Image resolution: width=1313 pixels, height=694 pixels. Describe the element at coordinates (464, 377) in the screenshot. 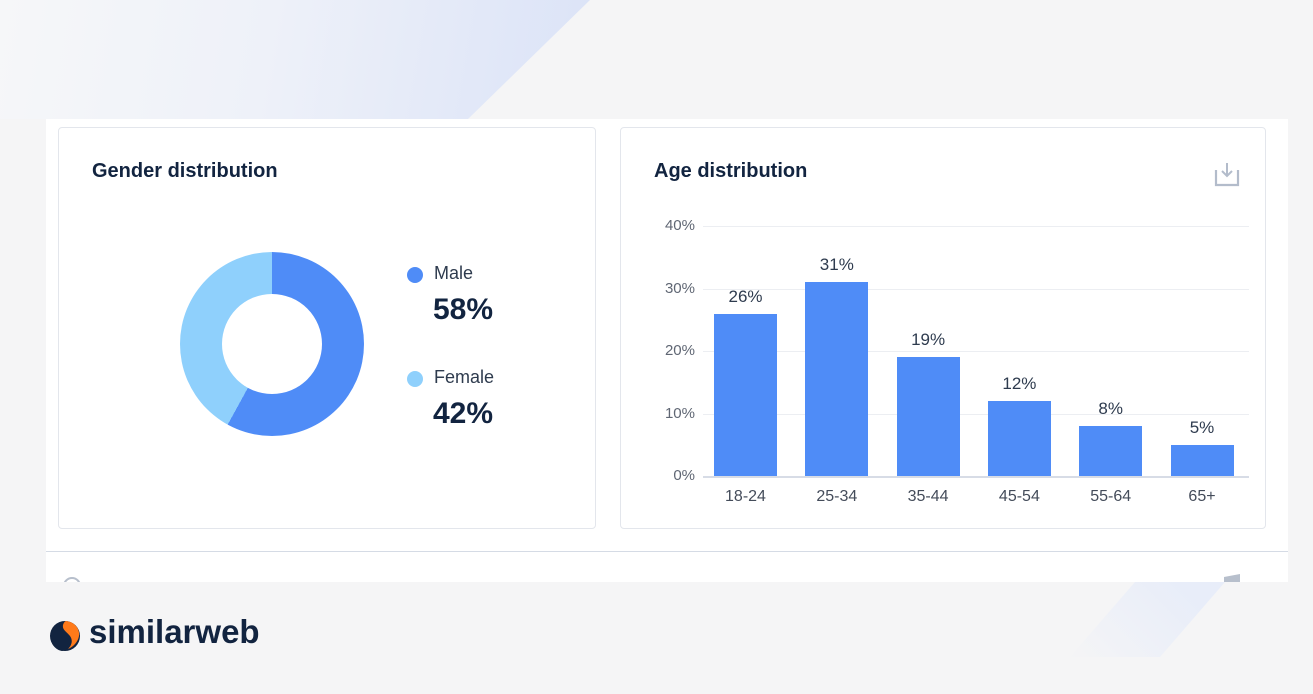

I see `female-legend-label: Female` at that location.